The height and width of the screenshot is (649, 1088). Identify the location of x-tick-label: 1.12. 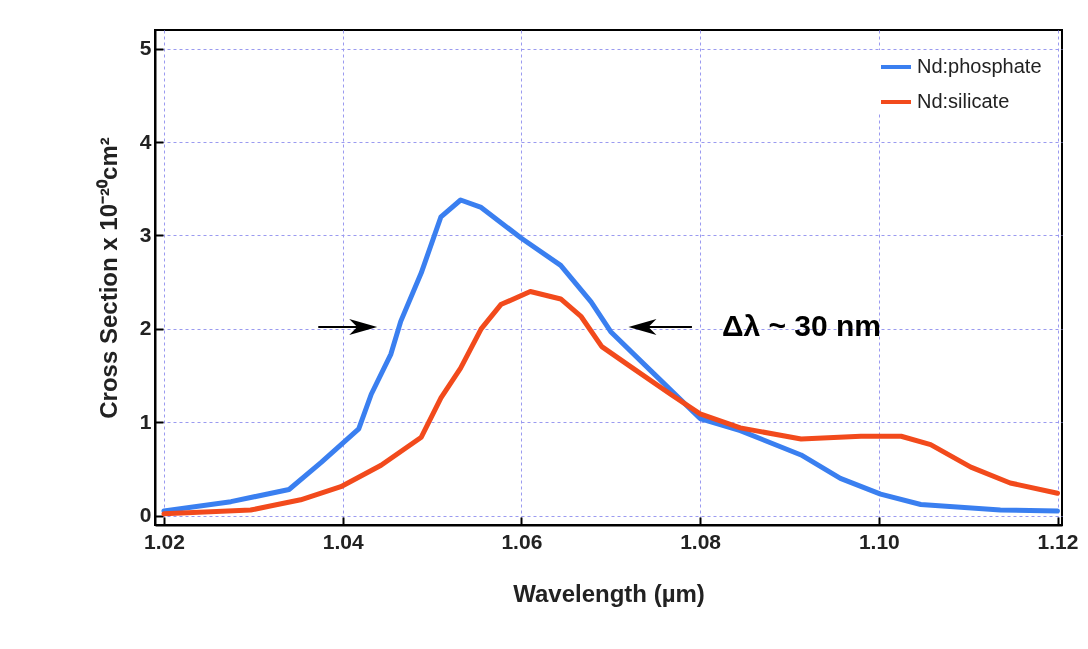
(1058, 541).